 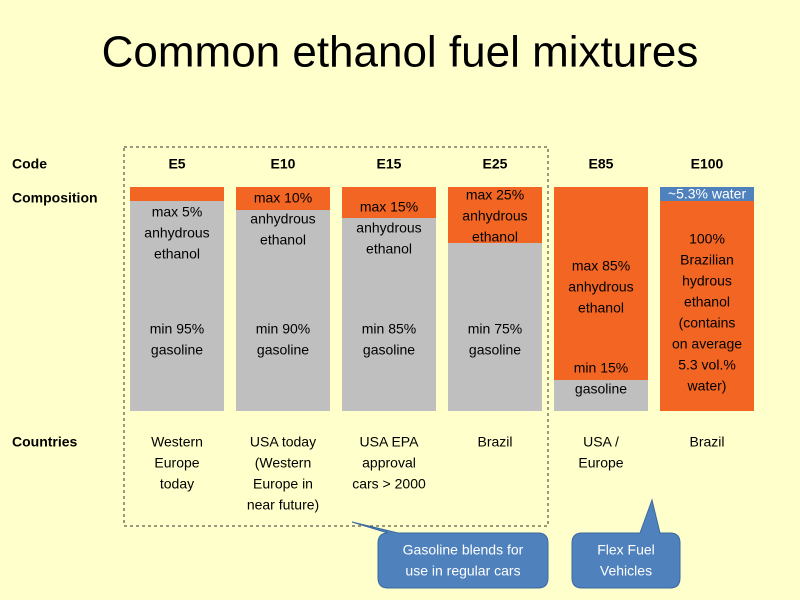 I want to click on column-code: E25, so click(x=495, y=164).